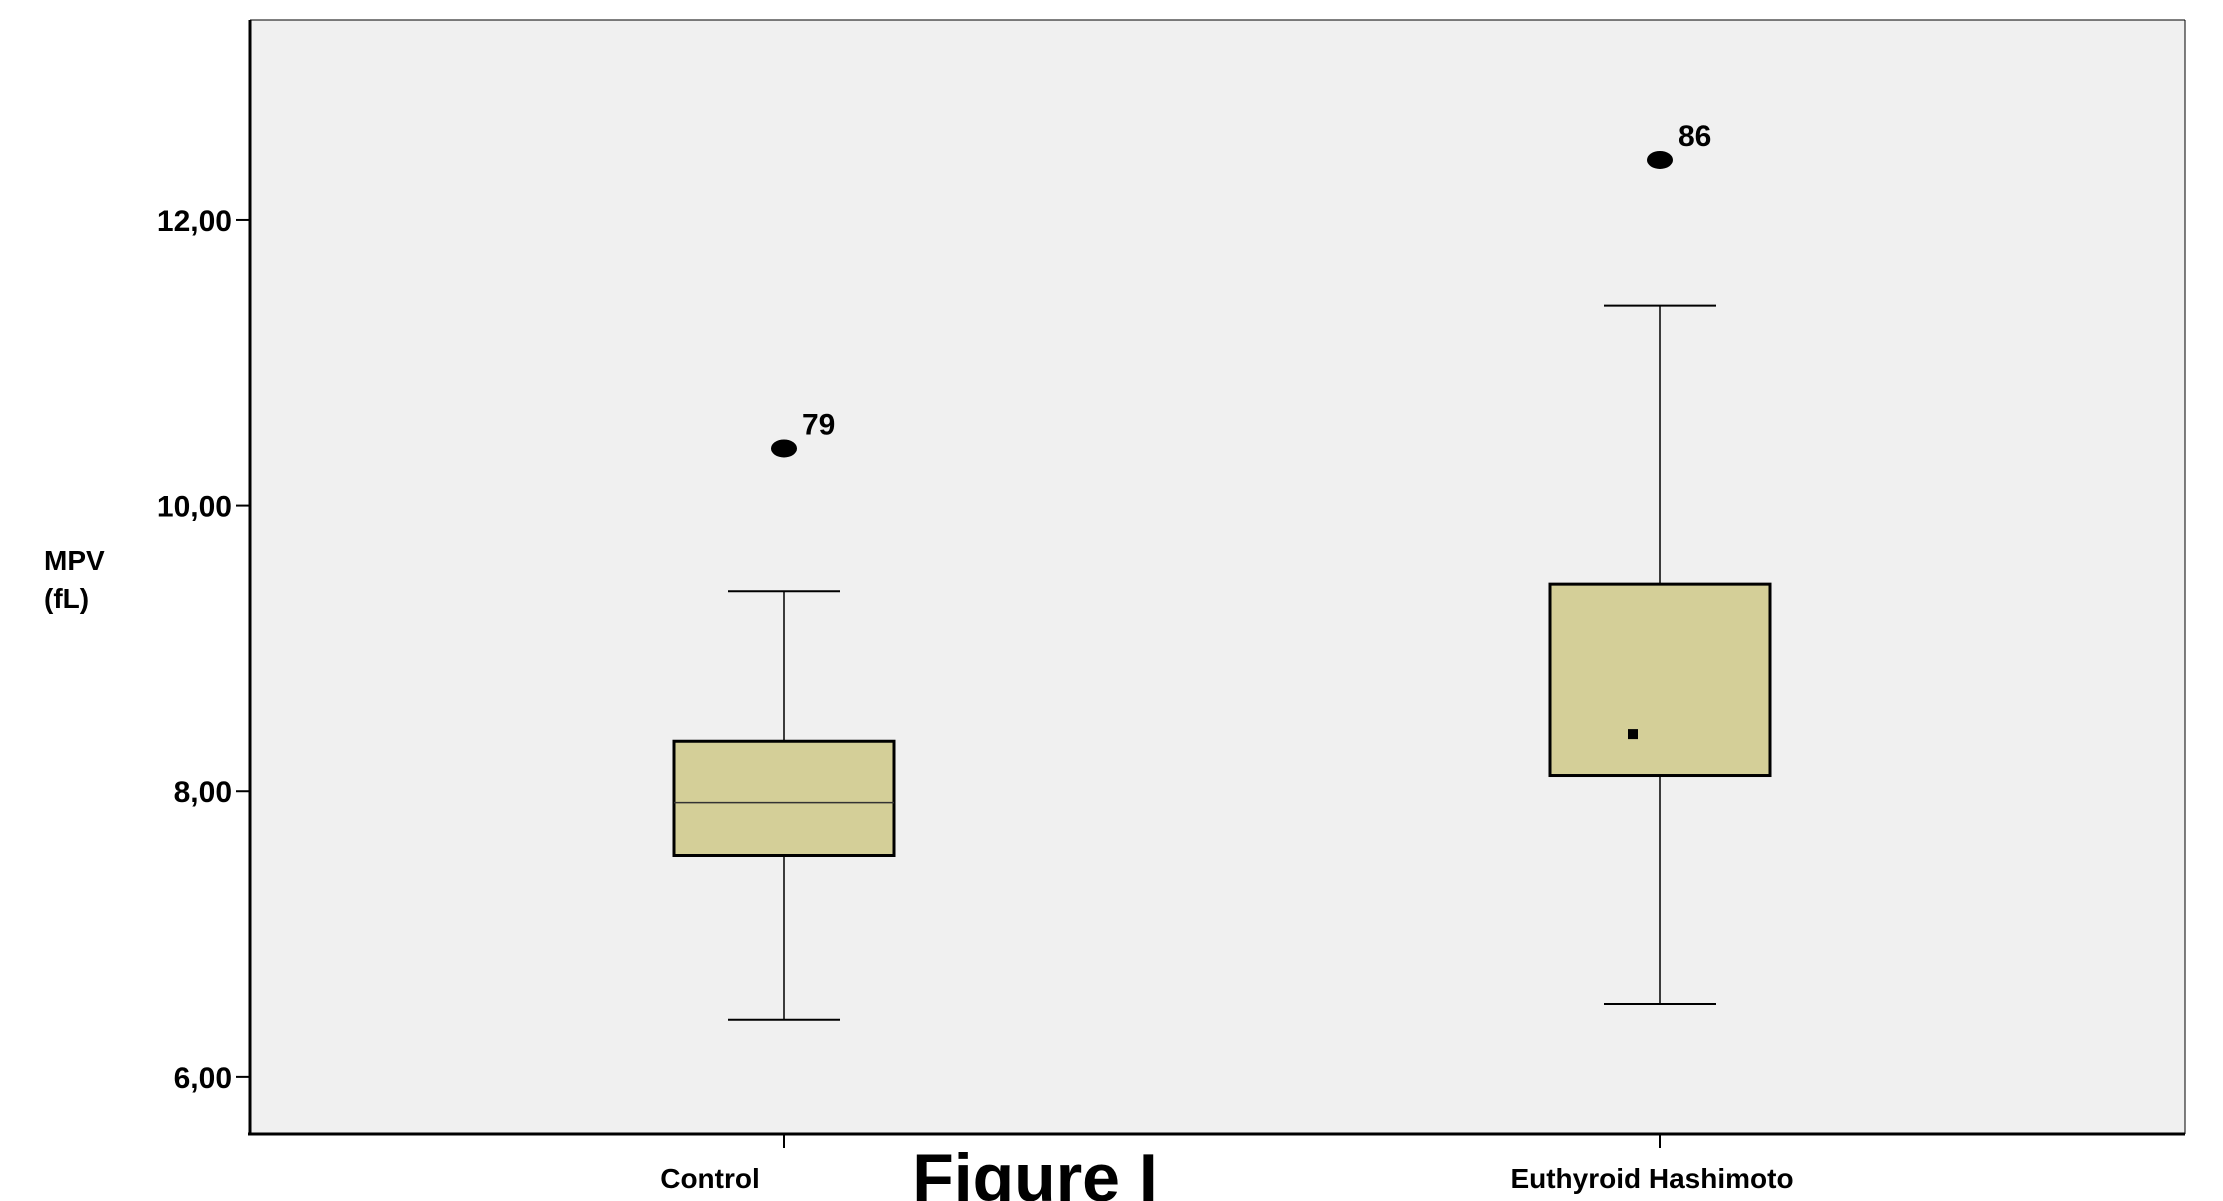 Image resolution: width=2223 pixels, height=1201 pixels. I want to click on y-tick-label: 8,00, so click(203, 792).